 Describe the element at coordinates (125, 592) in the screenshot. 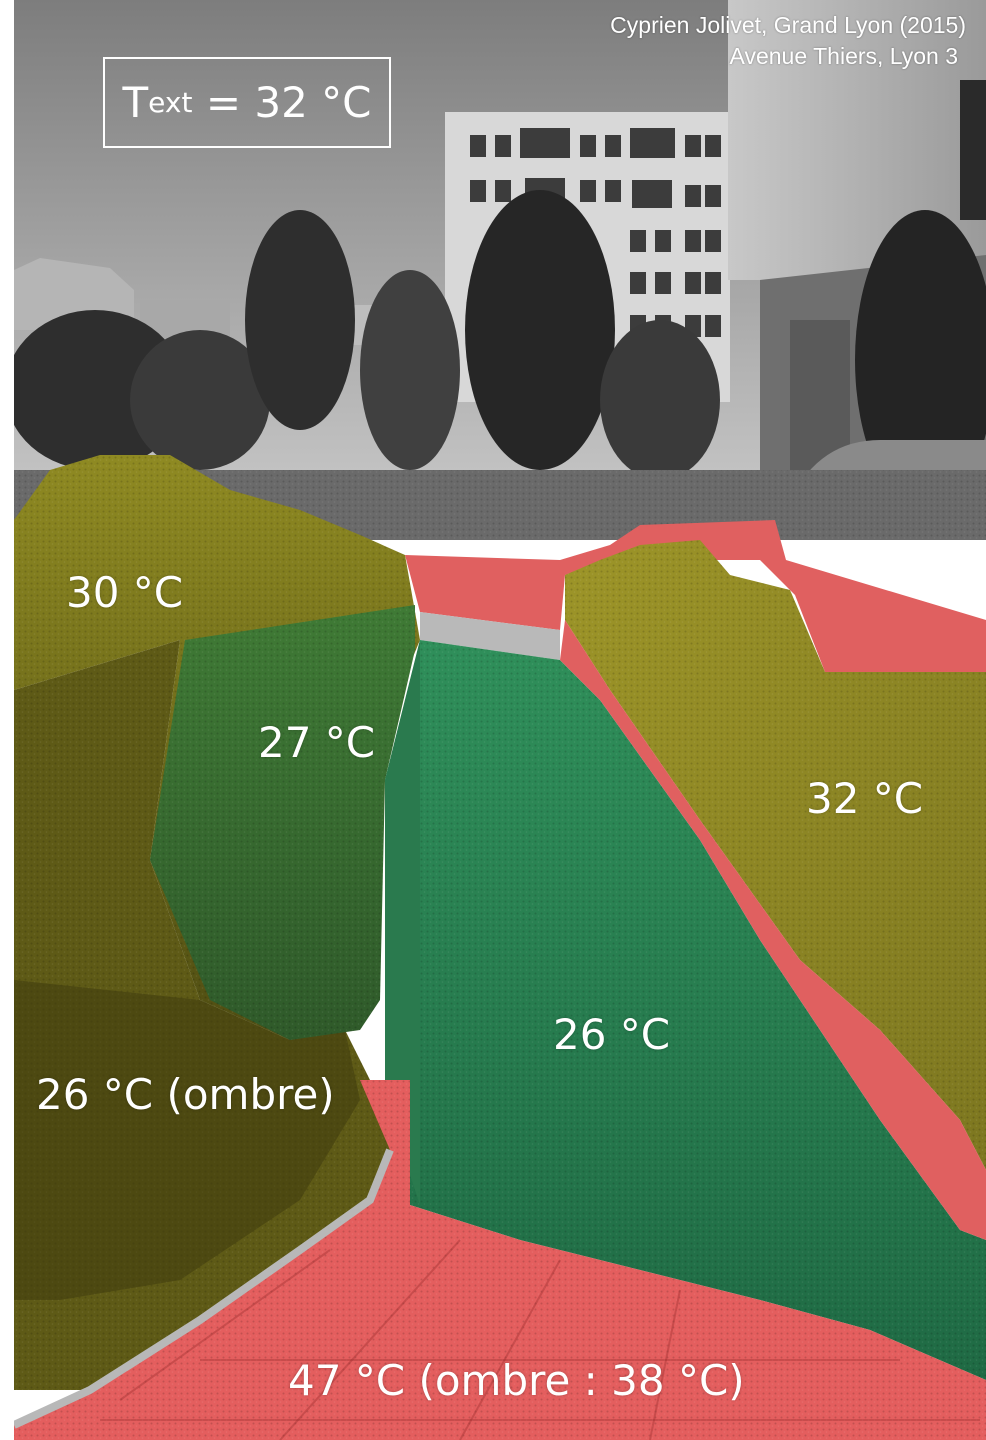

I see `temp-label-vegetation-left: 30 °C` at that location.